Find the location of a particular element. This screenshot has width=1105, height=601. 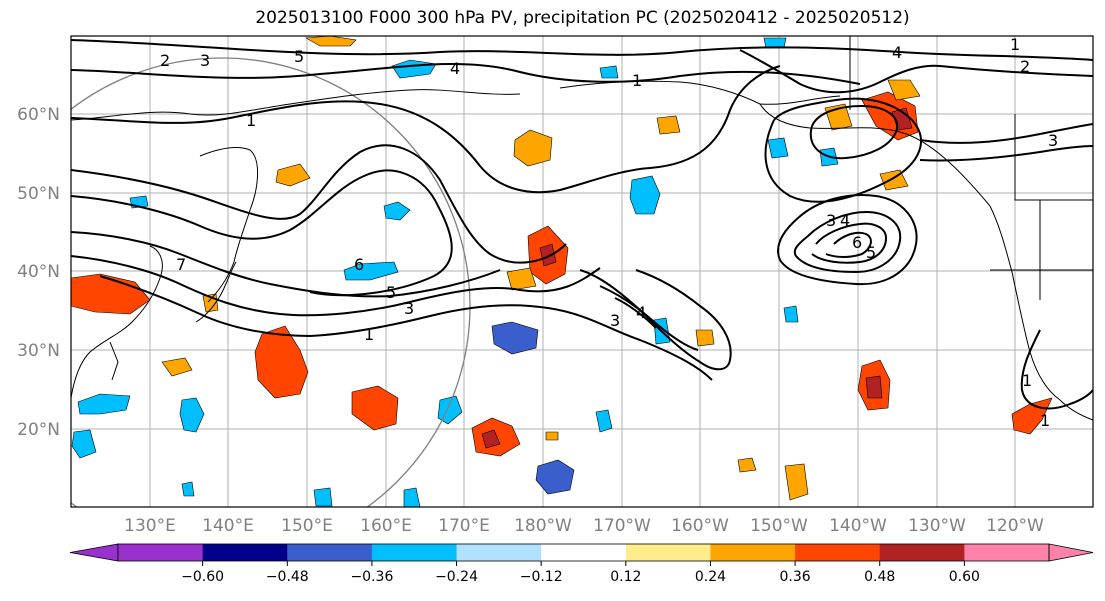

colorbar-tick-label: −0.24 is located at coordinates (456, 577).